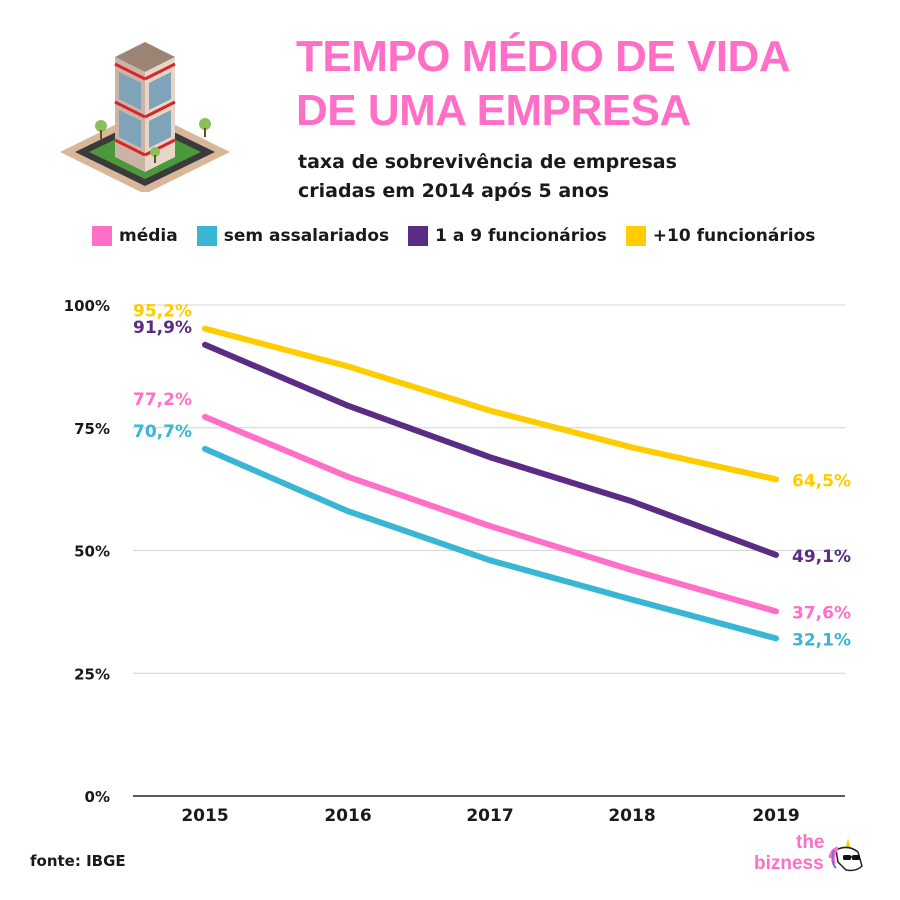 The width and height of the screenshot is (900, 900). What do you see at coordinates (206, 236) in the screenshot?
I see `legend-swatch-sem-assalariados` at bounding box center [206, 236].